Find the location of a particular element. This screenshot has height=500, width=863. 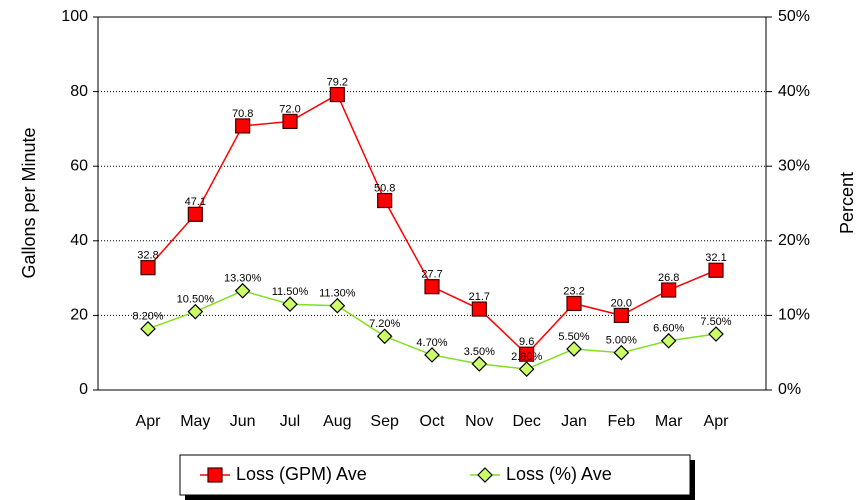

data-label: 79.2 is located at coordinates (337, 82).